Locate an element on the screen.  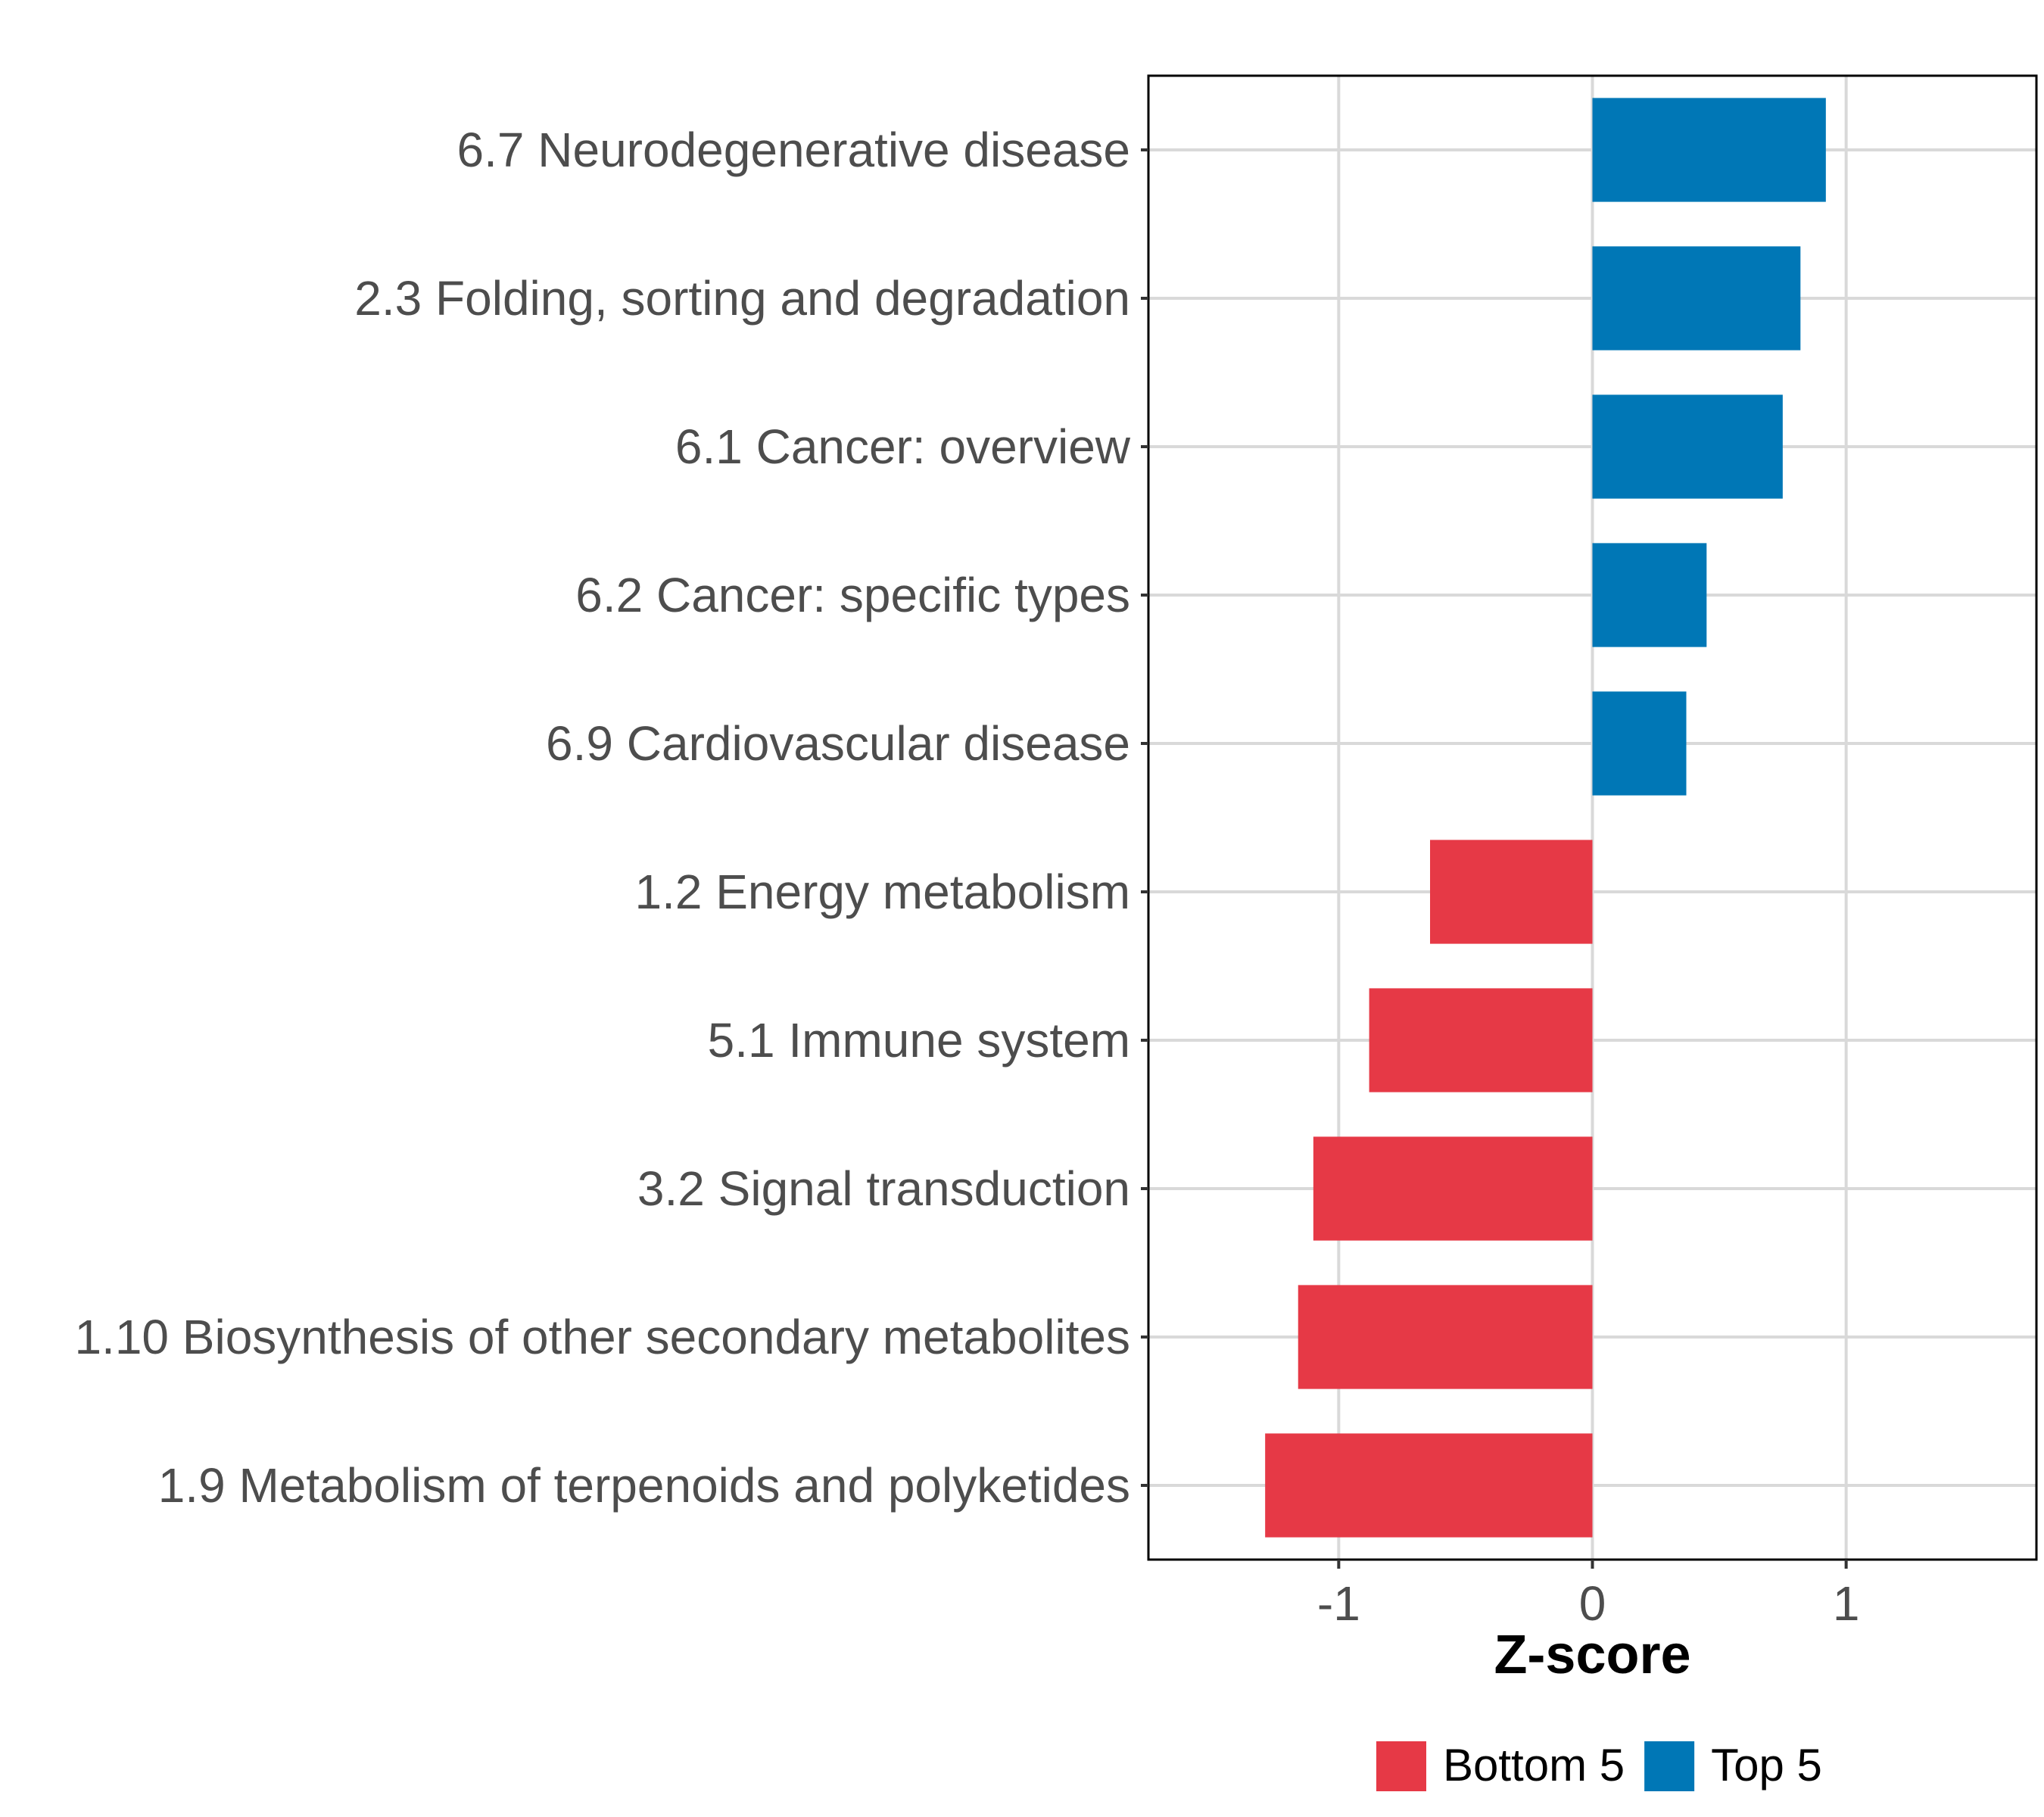
x-axis-title: Z-score is located at coordinates (1592, 1655).